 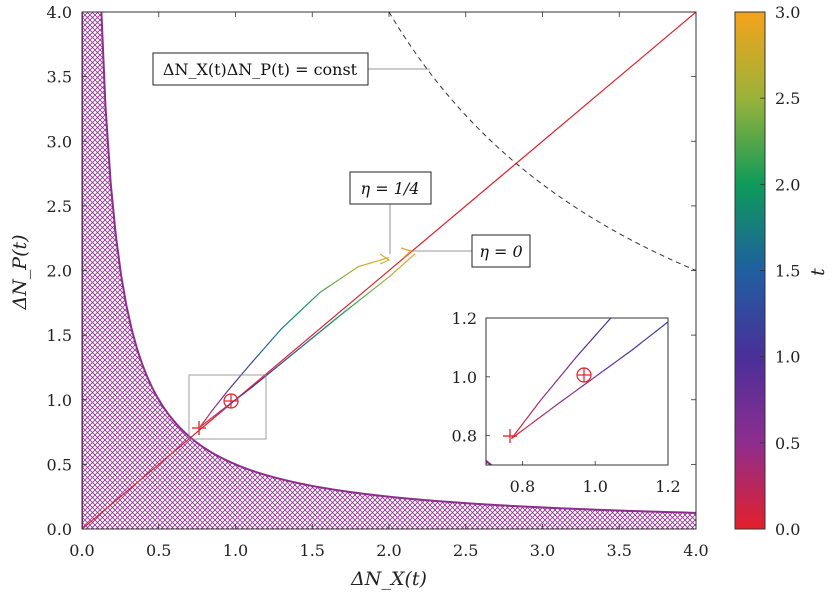 I want to click on y-axis-label: ΔN_P(t), so click(x=20, y=272).